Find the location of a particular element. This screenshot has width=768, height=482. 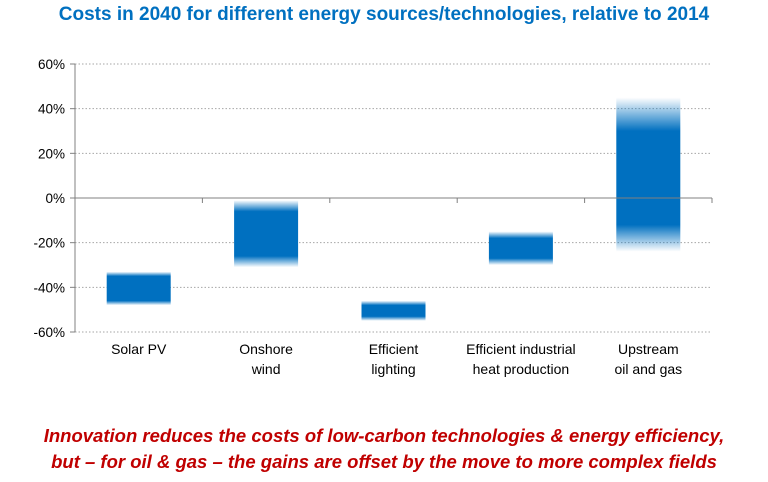

x-tick-label: Solar PV is located at coordinates (139, 349).